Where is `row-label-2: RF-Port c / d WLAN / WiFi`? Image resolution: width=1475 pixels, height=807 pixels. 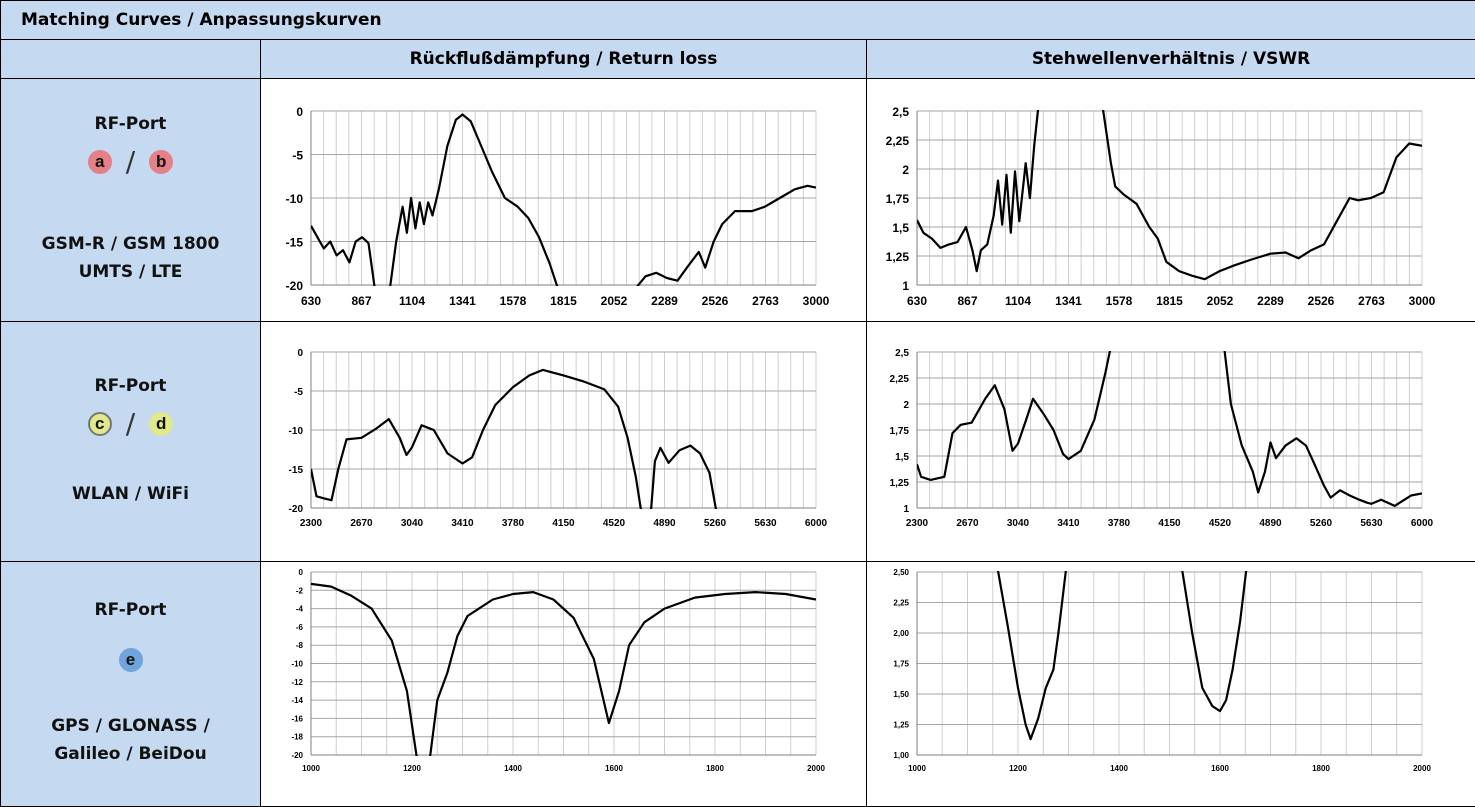 row-label-2: RF-Port c / d WLAN / WiFi is located at coordinates (131, 442).